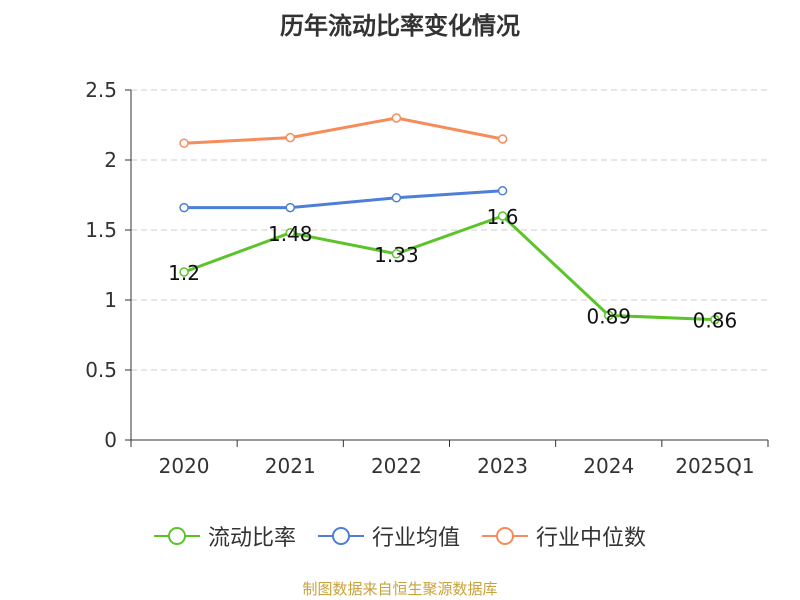 This screenshot has height=600, width=800. Describe the element at coordinates (608, 466) in the screenshot. I see `x-tick-label: 2024` at that location.